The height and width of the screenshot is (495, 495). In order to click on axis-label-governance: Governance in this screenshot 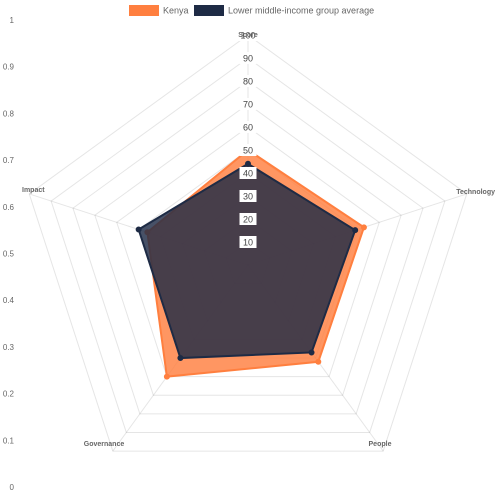, I will do `click(104, 444)`.